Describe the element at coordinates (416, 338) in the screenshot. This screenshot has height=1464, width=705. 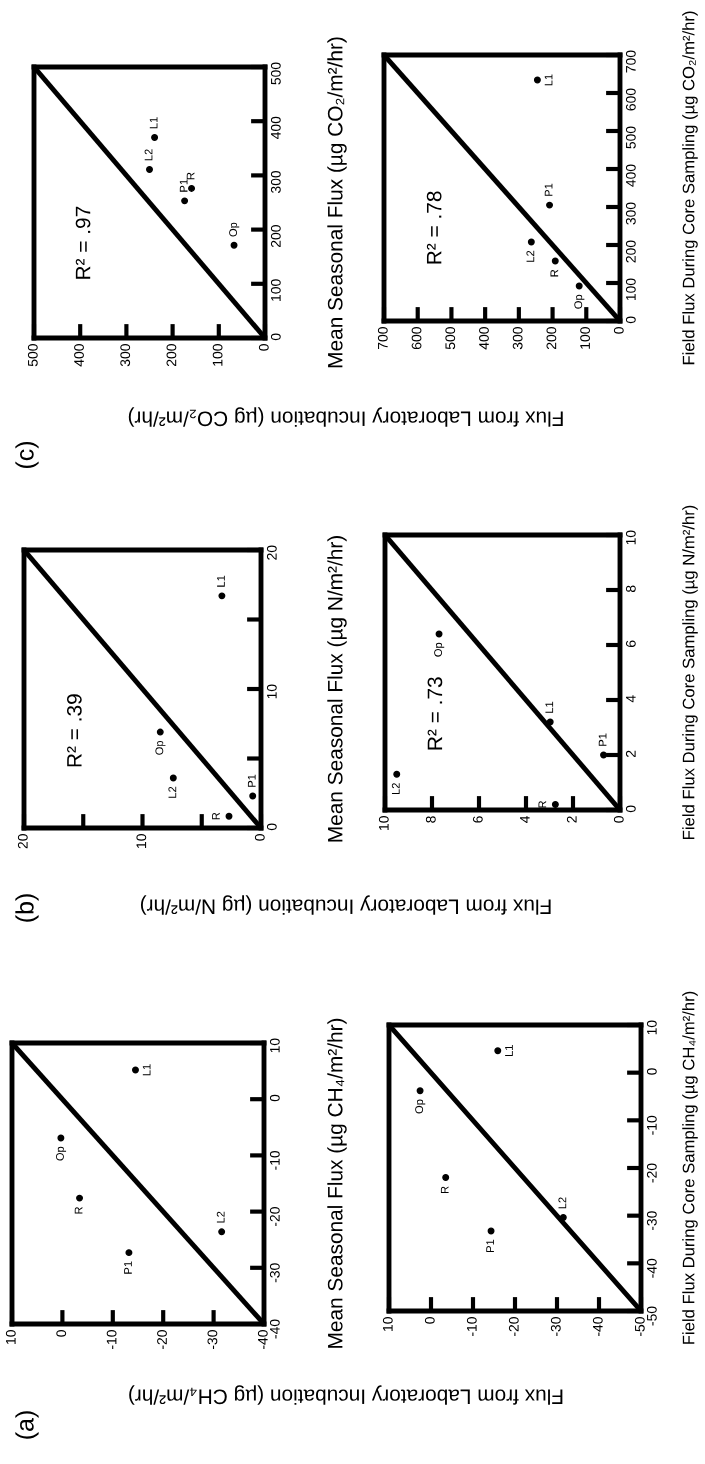
I see `x-tick-label: 600` at that location.